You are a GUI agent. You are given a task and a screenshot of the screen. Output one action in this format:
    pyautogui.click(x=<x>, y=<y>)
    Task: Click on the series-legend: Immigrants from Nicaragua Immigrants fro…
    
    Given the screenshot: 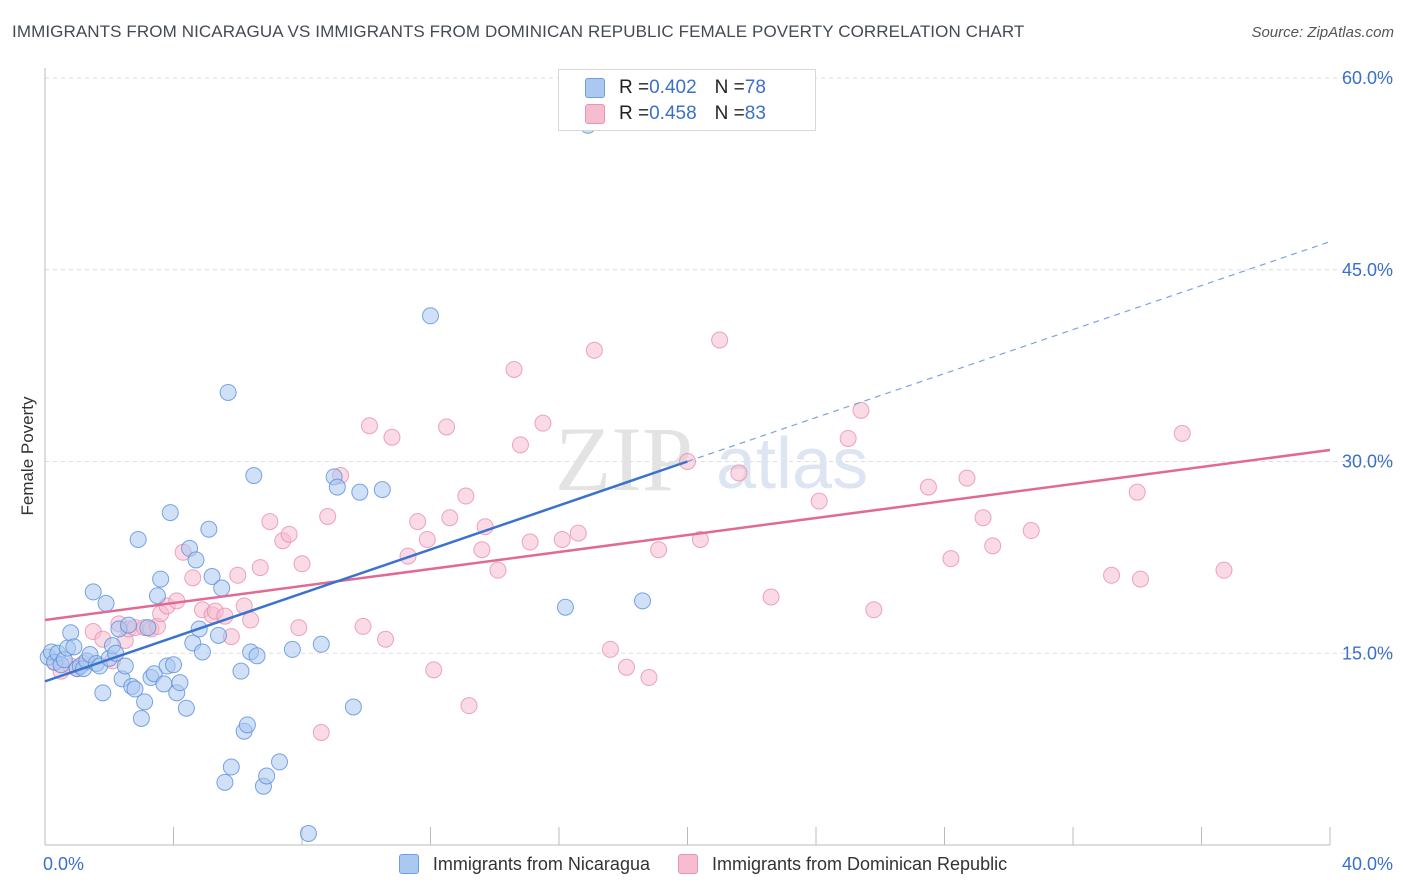 What is the action you would take?
    pyautogui.click(x=703, y=864)
    